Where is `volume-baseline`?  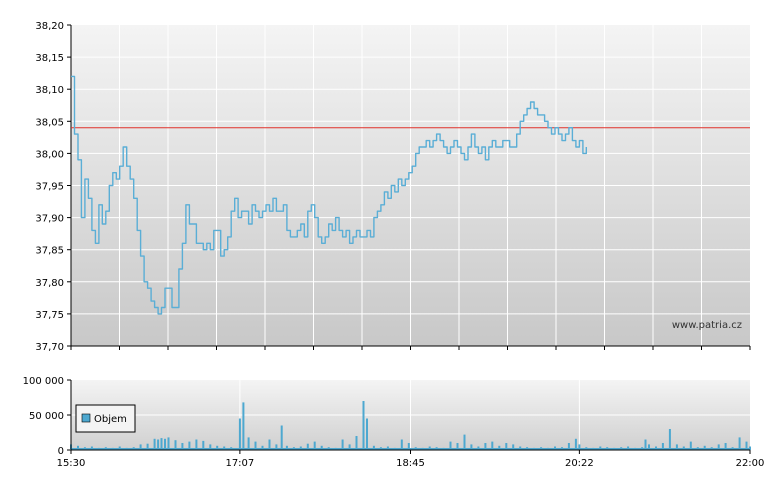 volume-baseline is located at coordinates (410, 449).